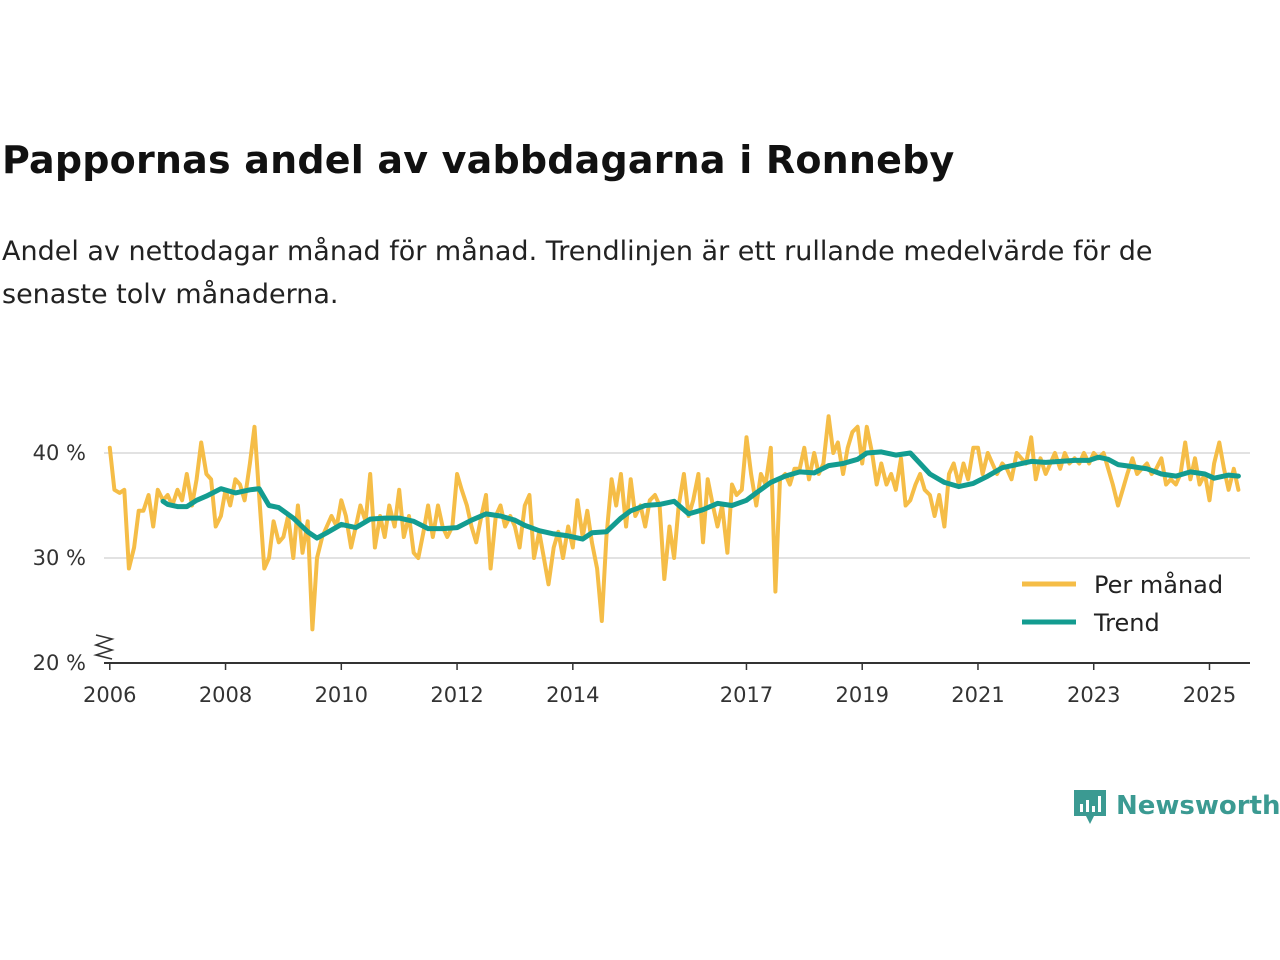 The width and height of the screenshot is (1280, 960). Describe the element at coordinates (746, 695) in the screenshot. I see `x-tick-label: 2017` at that location.